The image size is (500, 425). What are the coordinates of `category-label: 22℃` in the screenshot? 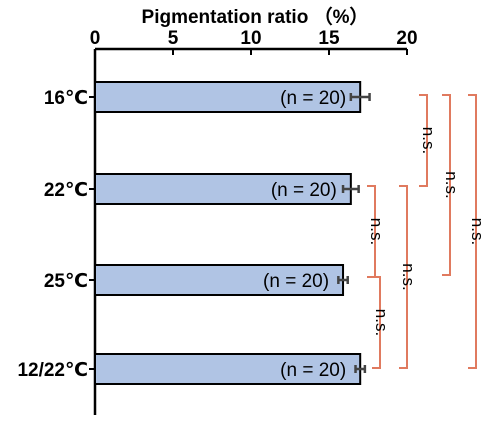 It's located at (66, 190).